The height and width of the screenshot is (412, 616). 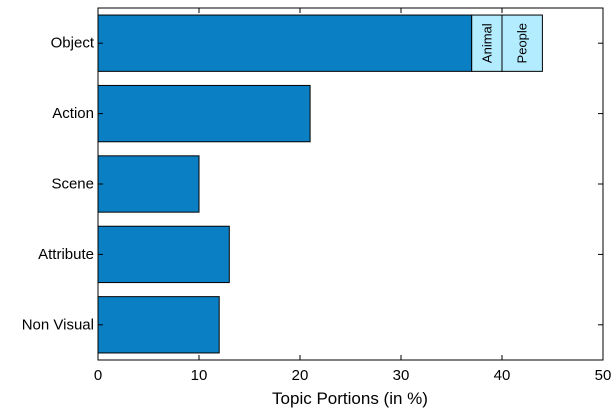 I want to click on bar-scene, so click(x=148, y=184).